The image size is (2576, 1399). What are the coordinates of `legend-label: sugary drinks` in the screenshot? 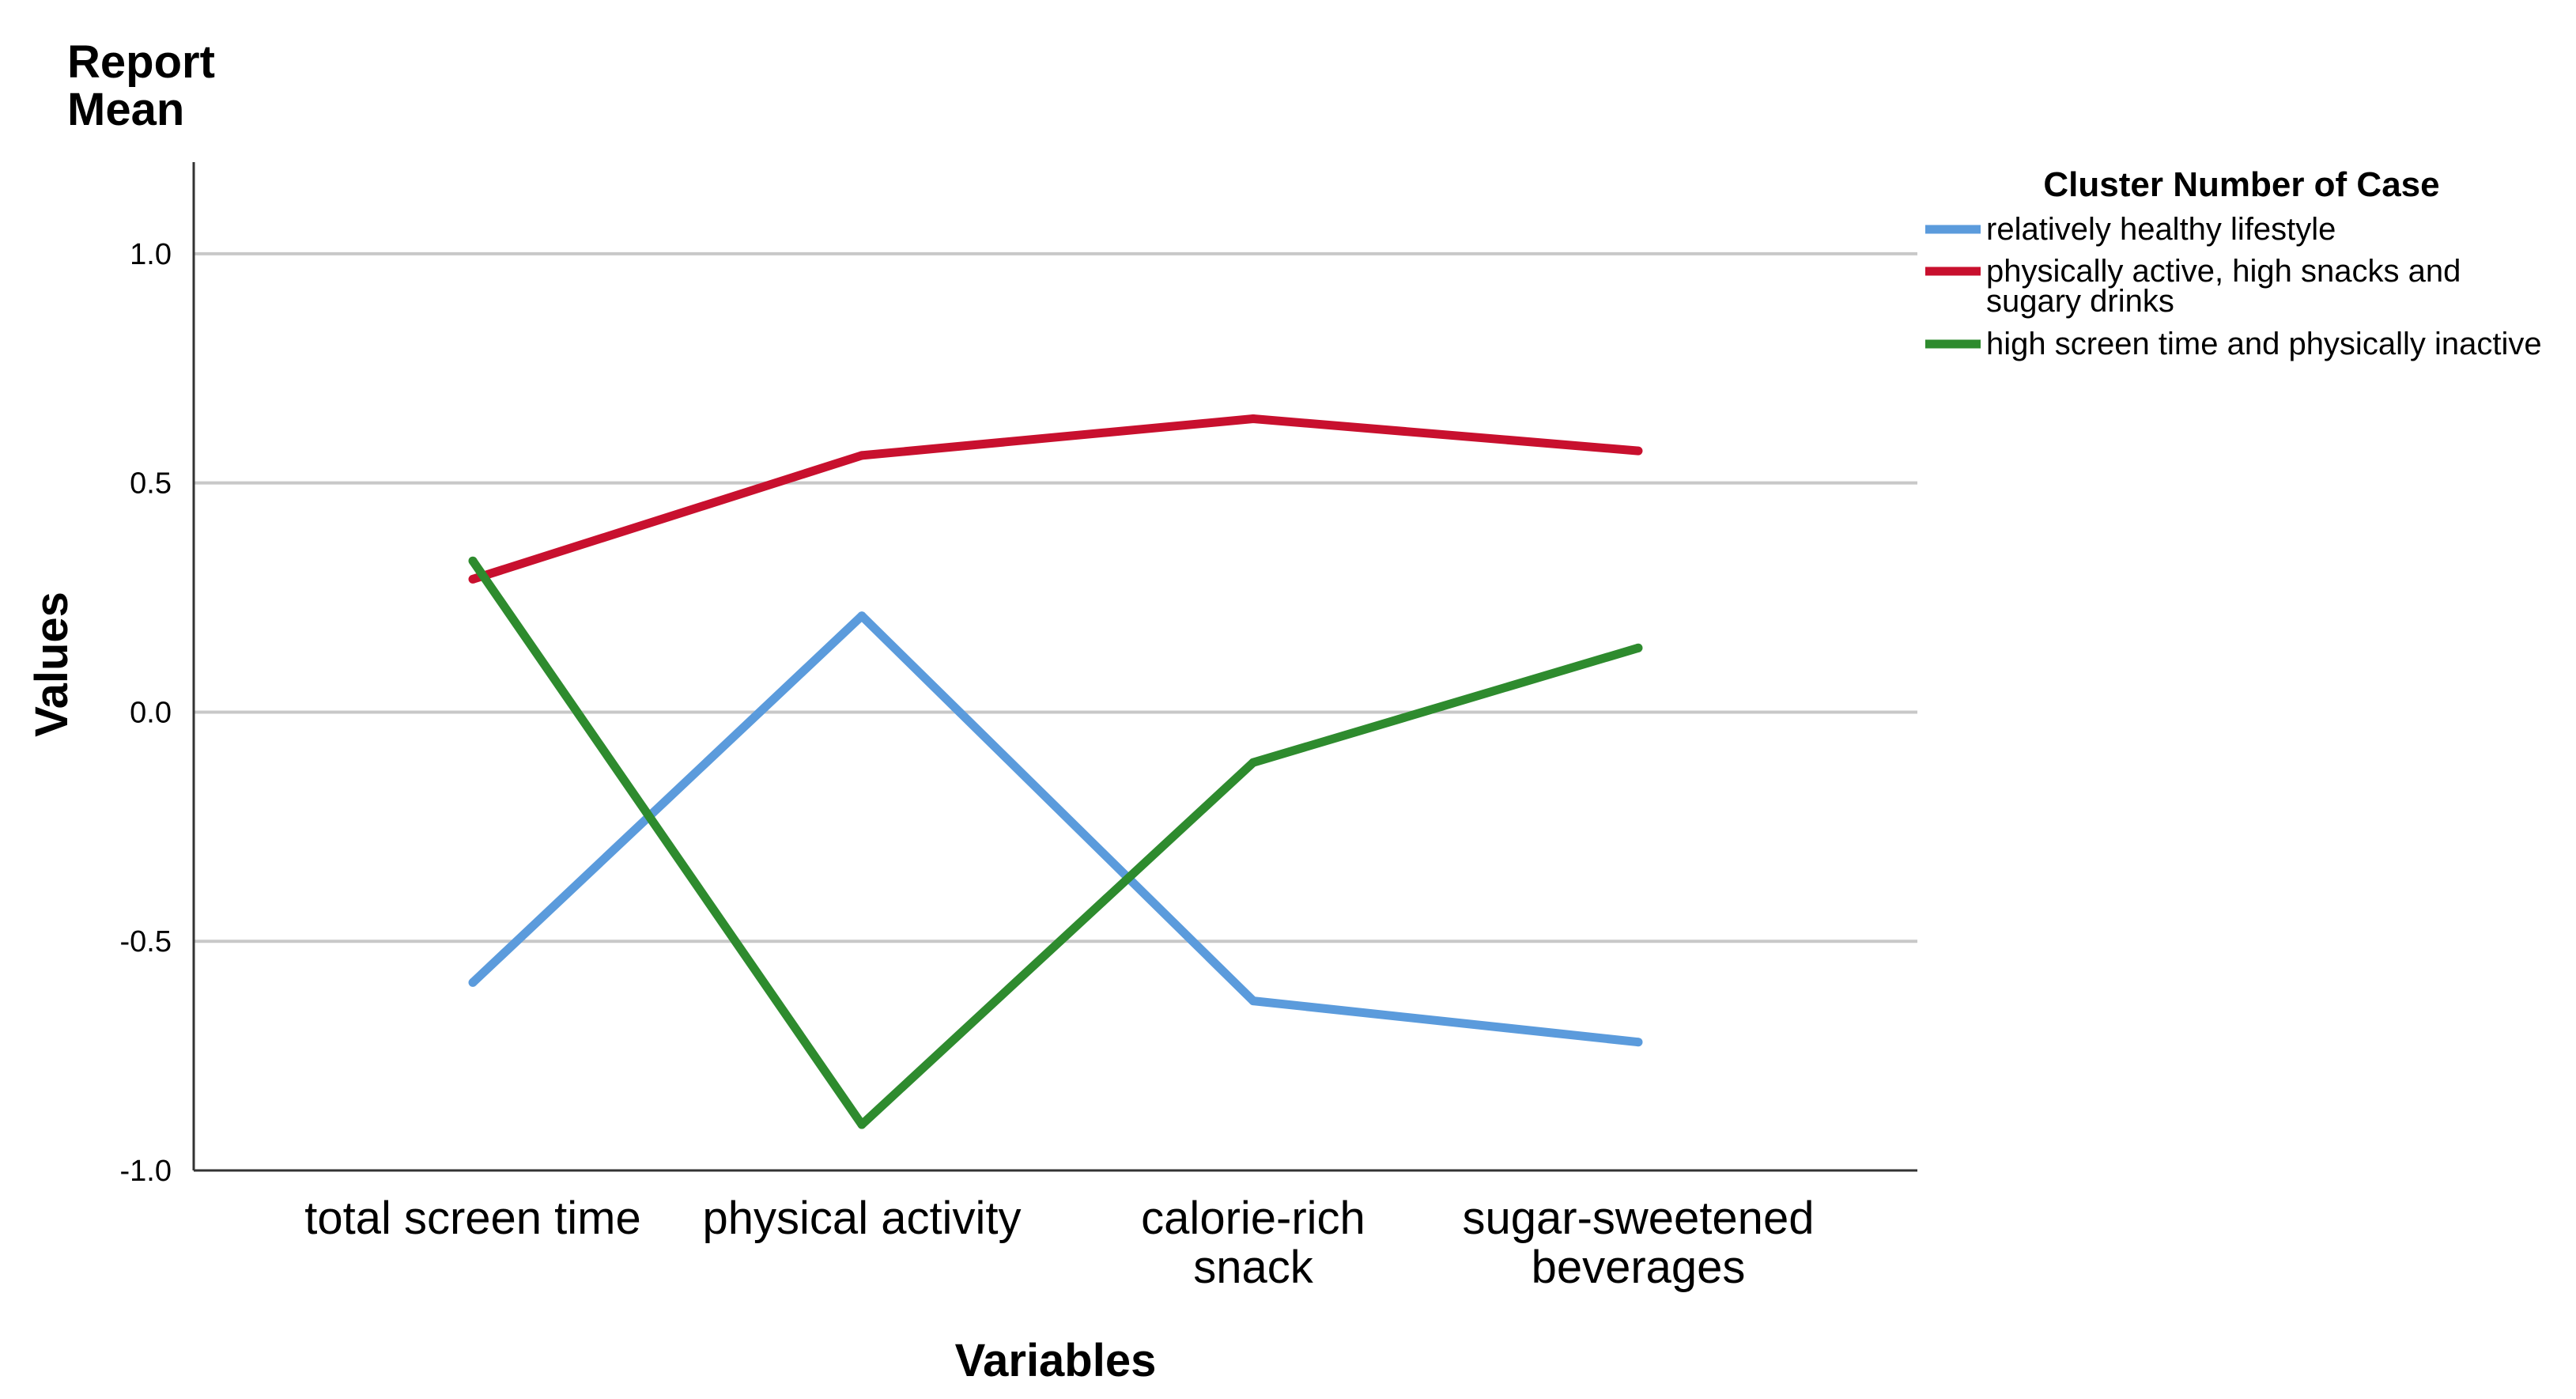 It's located at (2080, 301).